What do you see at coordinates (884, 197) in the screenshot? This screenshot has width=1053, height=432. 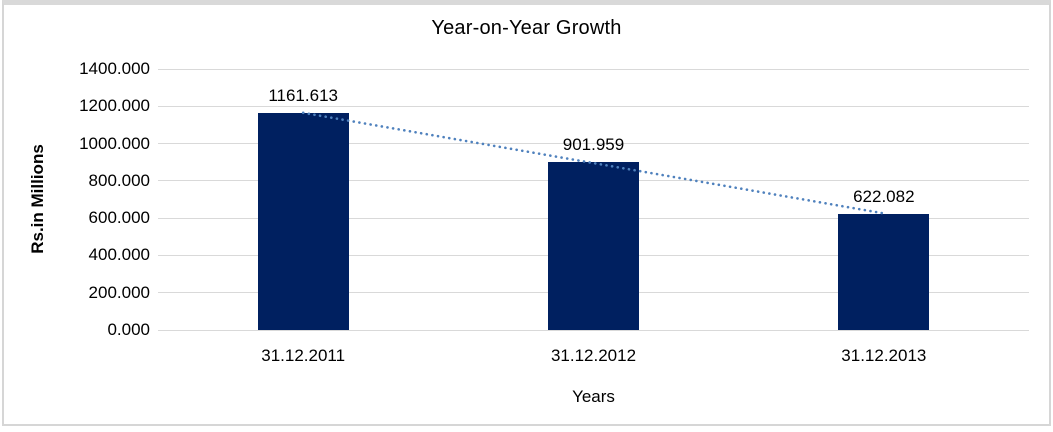 I see `bar-value-label: 622.082` at bounding box center [884, 197].